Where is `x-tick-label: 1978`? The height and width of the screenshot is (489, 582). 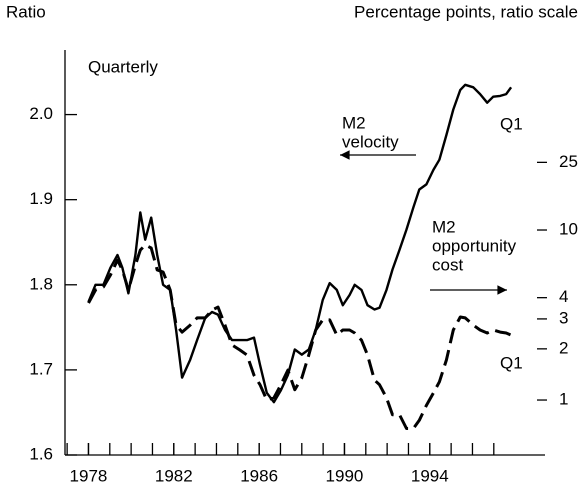 x-tick-label: 1978 is located at coordinates (89, 475).